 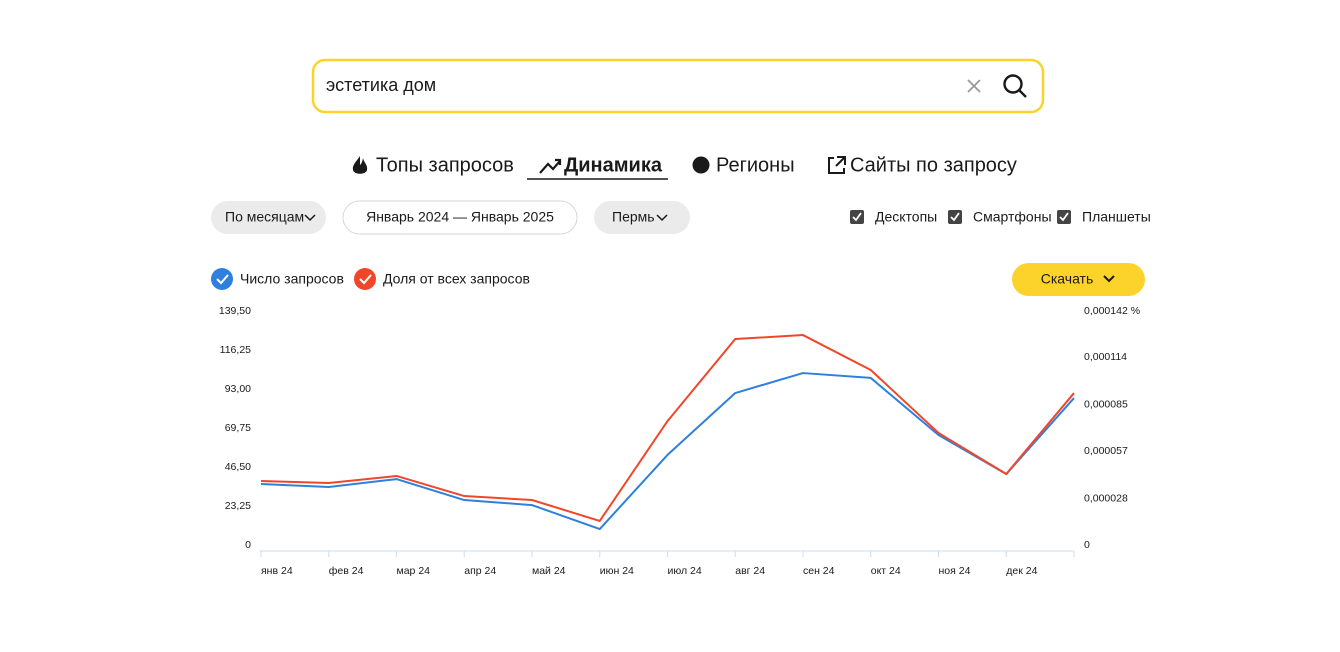 I want to click on device-checkboxes: Десктопы Смартфоны Планшеты, so click(x=1000, y=217).